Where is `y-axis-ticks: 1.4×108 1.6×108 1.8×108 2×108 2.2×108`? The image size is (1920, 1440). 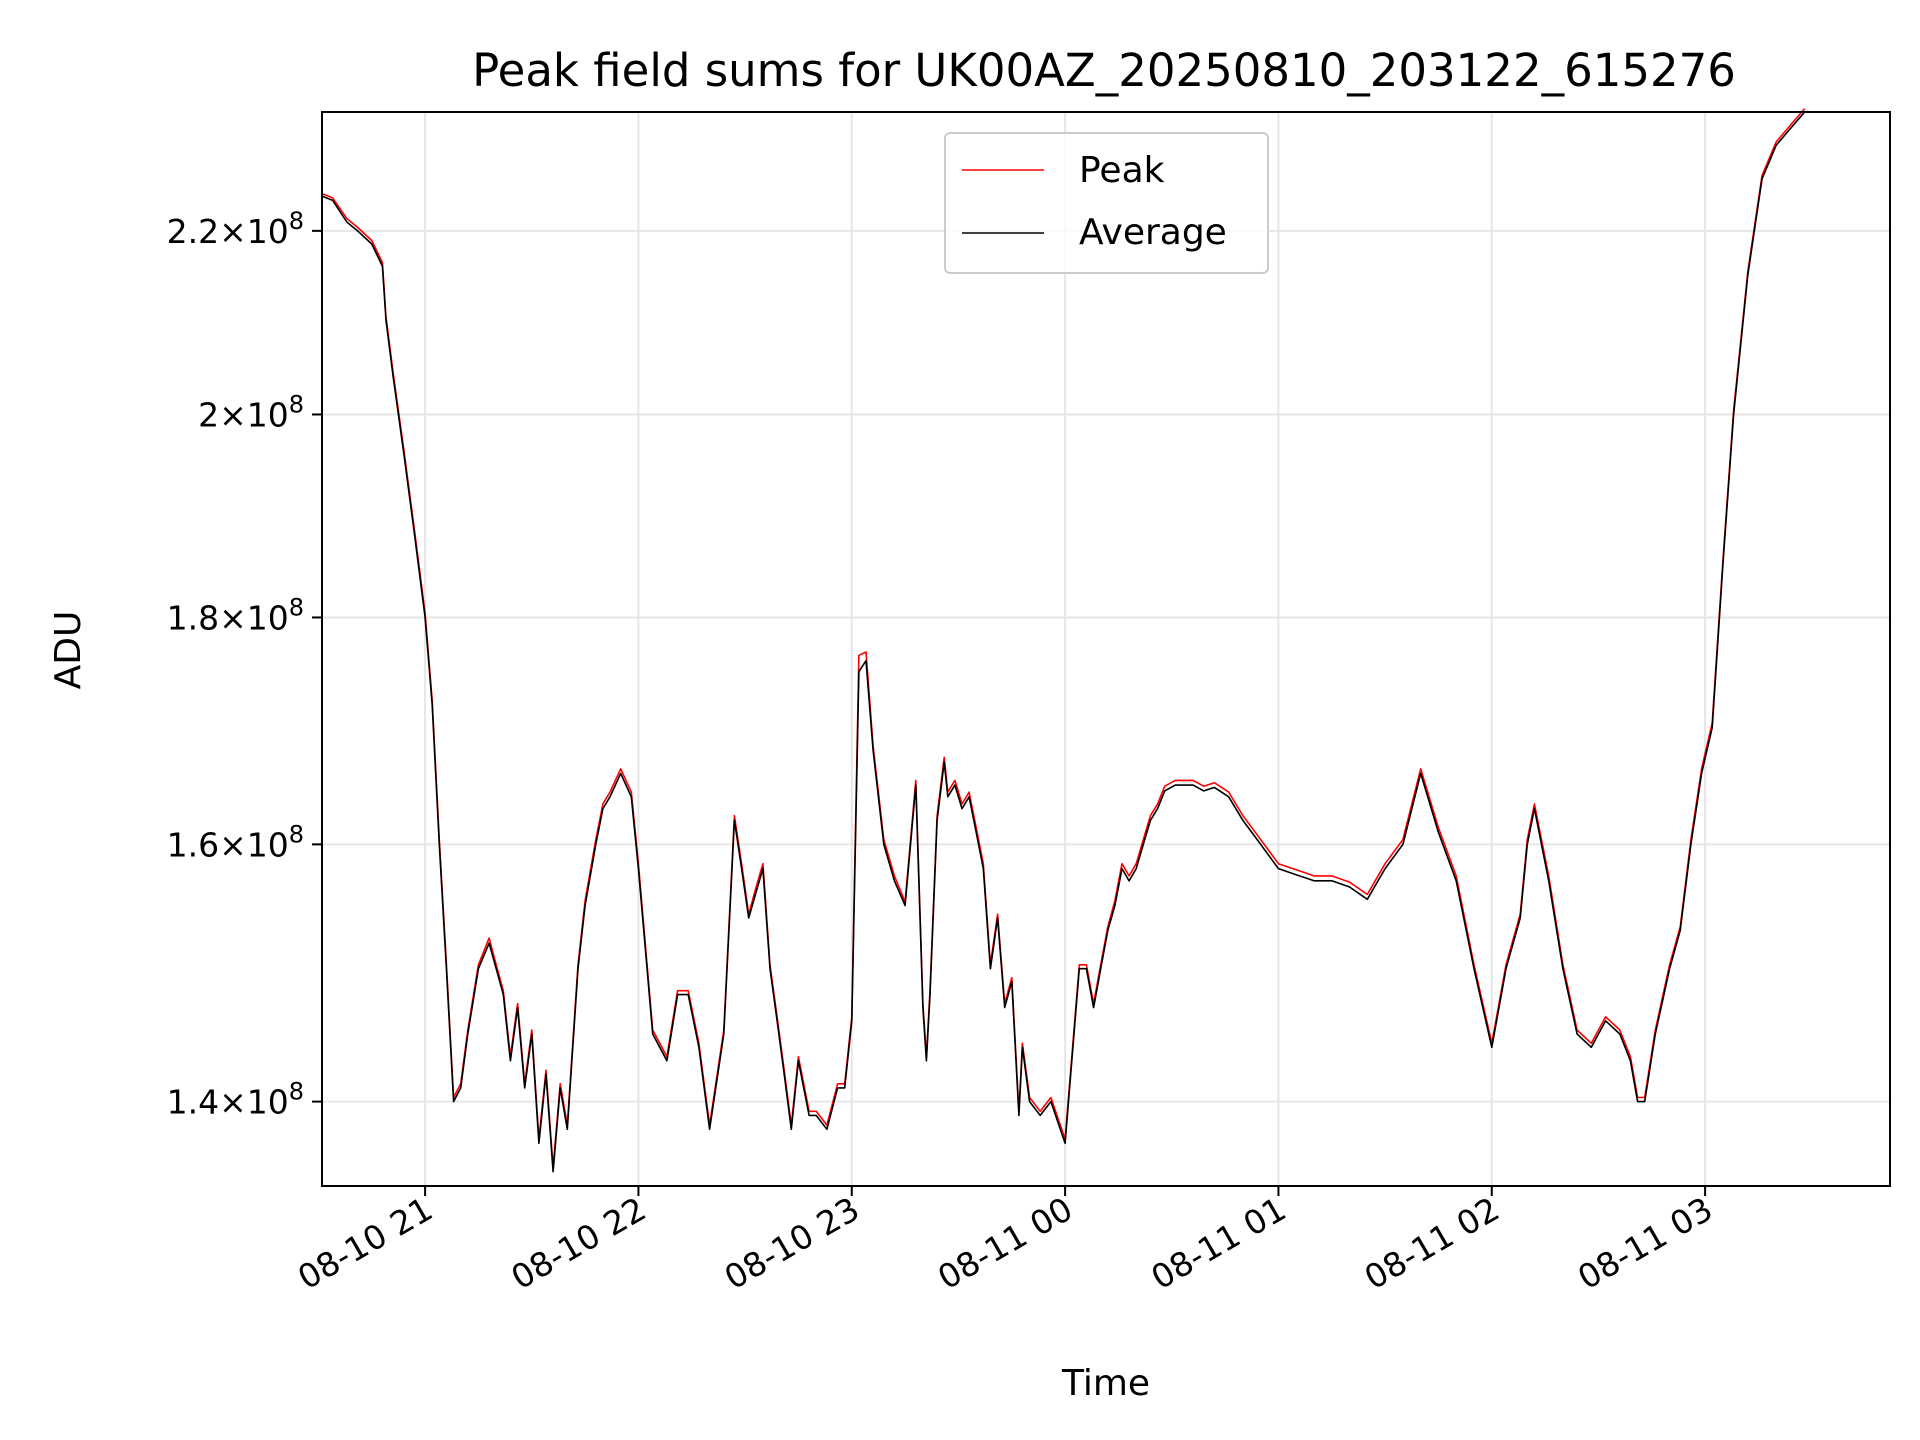 y-axis-ticks: 1.4×108 1.6×108 1.8×108 2×108 2.2×108 is located at coordinates (244, 664).